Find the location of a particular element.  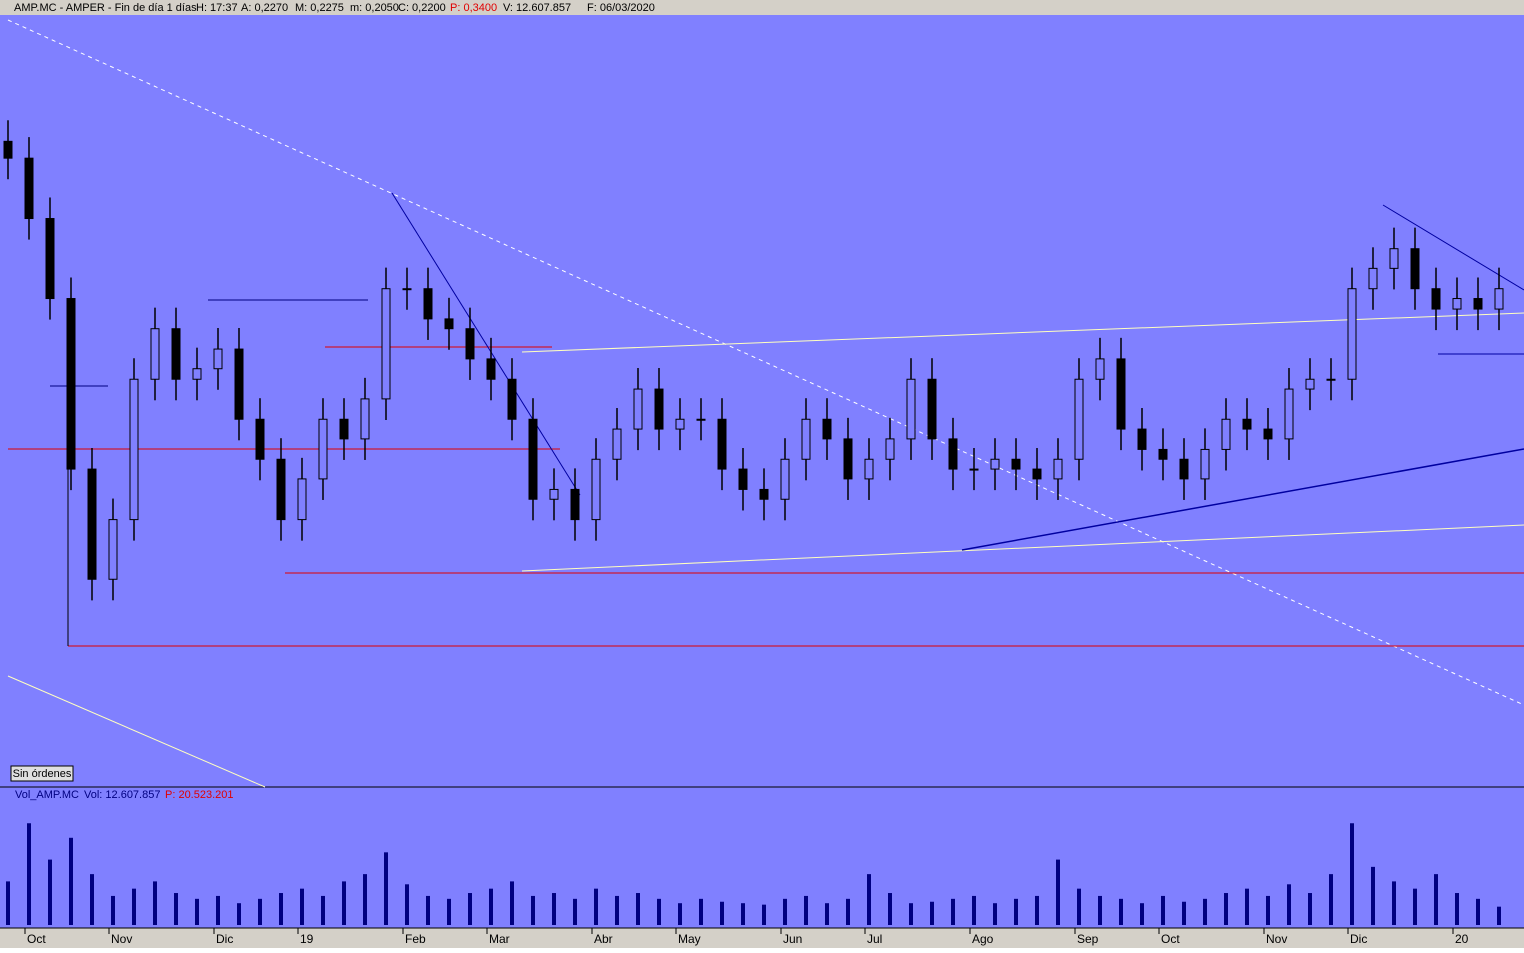

orders-button-label: Sin órdenes is located at coordinates (42, 774).